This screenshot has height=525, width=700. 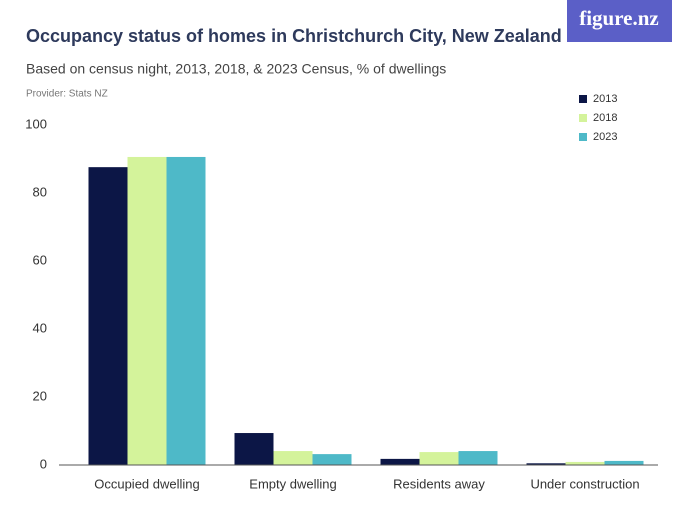 I want to click on legend-label: 2018, so click(x=605, y=118).